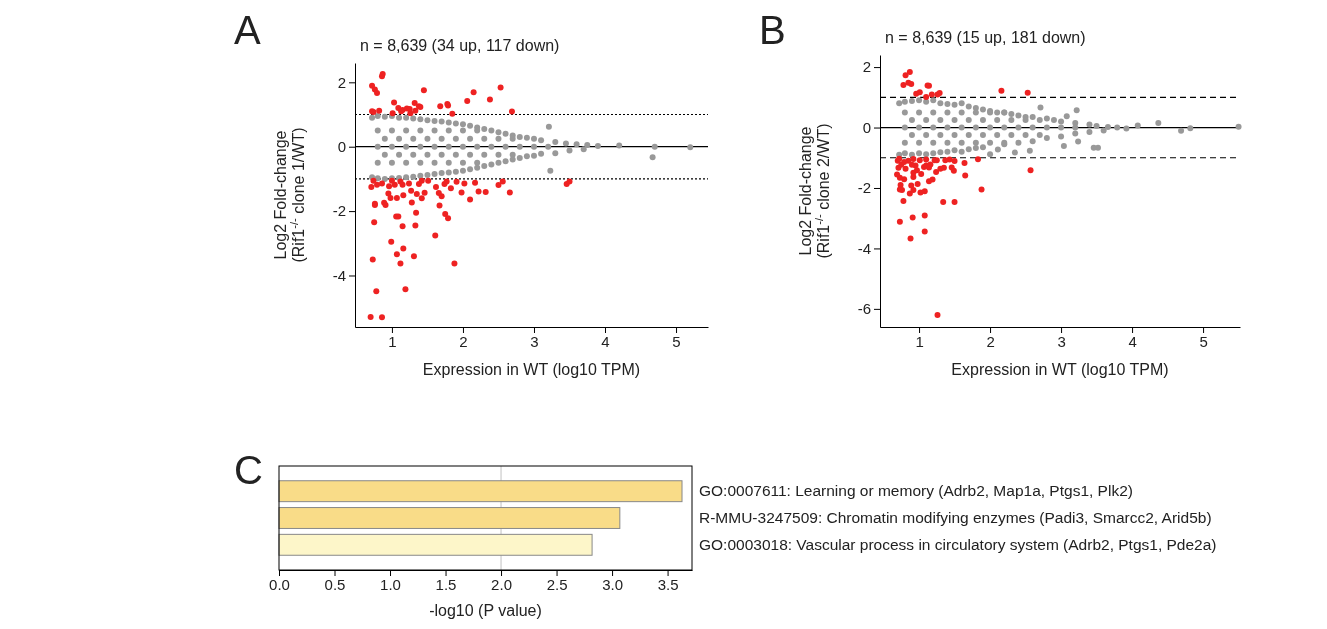 This screenshot has width=1327, height=629. I want to click on y-tick-label: GO:0003018: Vascular process in circulatory system (Adrb2, Ptgs1, Pde2a), so click(958, 544).